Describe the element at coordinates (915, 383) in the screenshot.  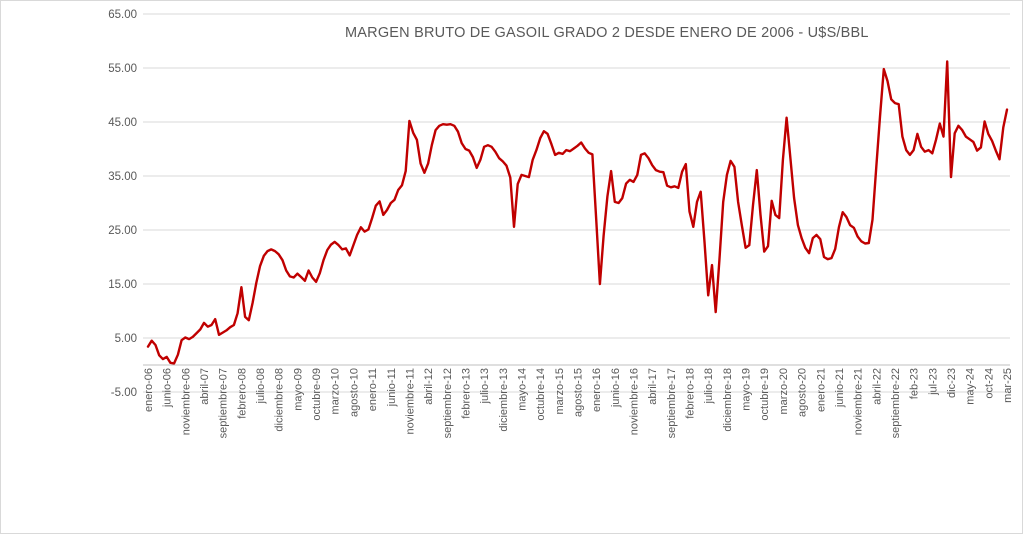
I see `x-tick-label: feb-23` at that location.